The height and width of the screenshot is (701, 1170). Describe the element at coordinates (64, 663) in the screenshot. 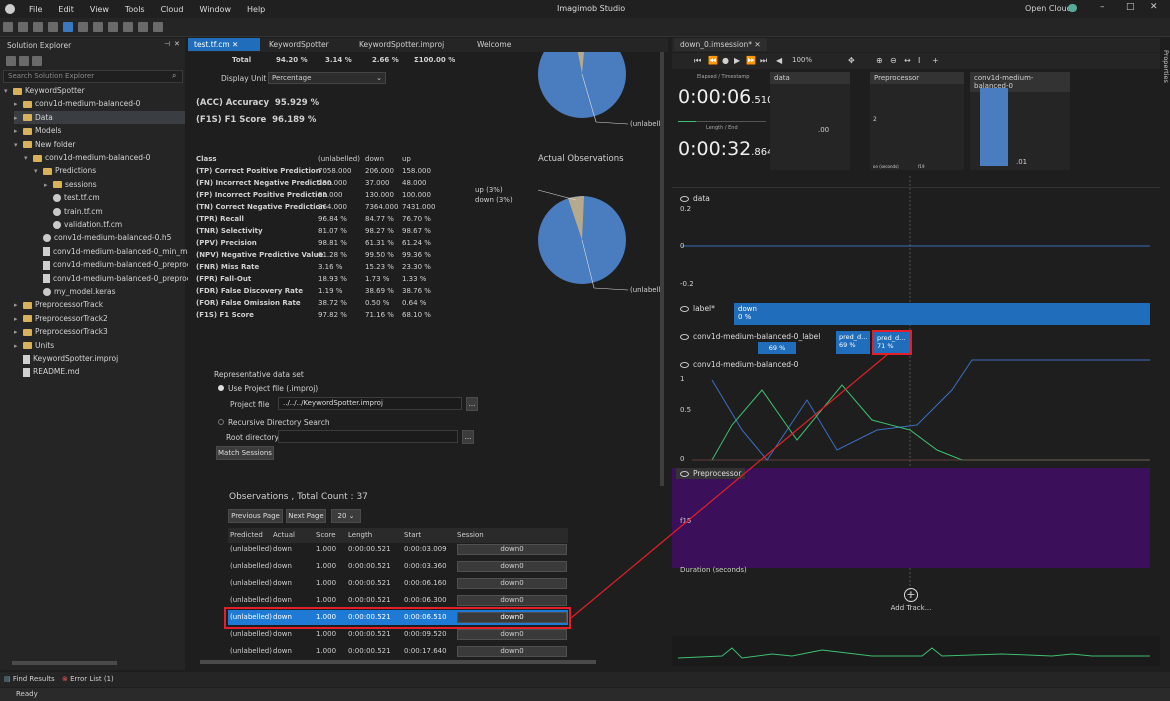

I see `explorer-hscrollbar` at that location.